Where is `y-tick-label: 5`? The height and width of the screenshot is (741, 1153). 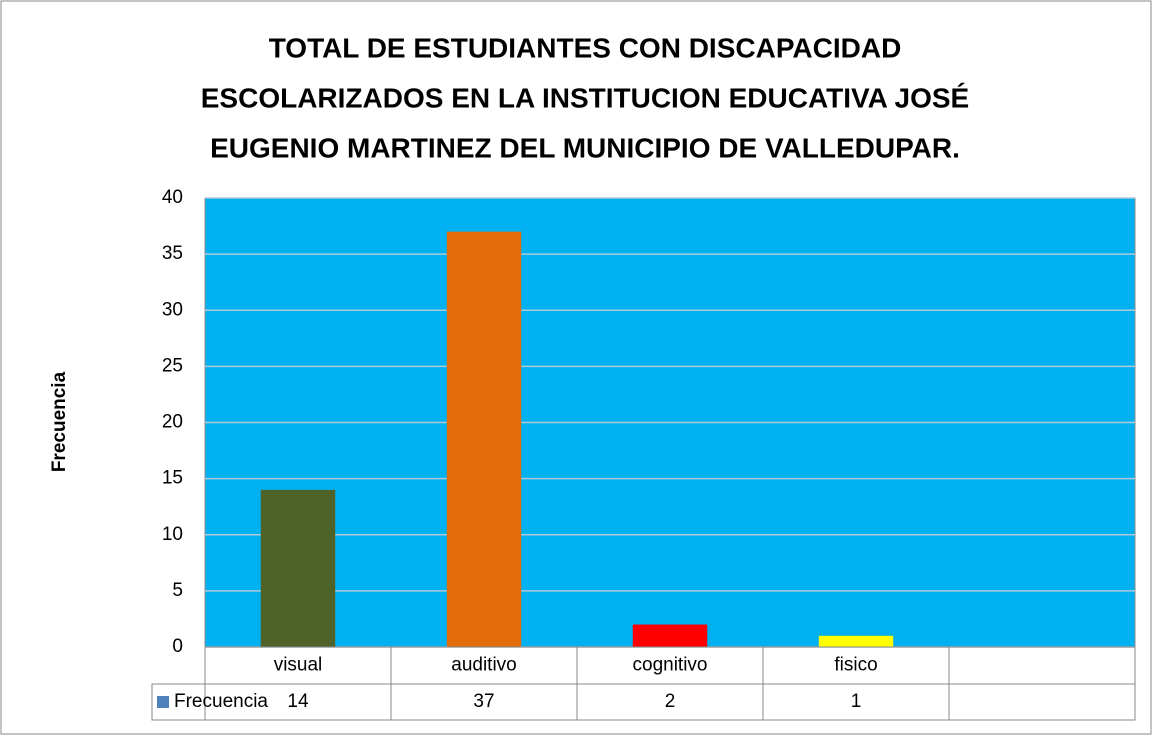
y-tick-label: 5 is located at coordinates (177, 590).